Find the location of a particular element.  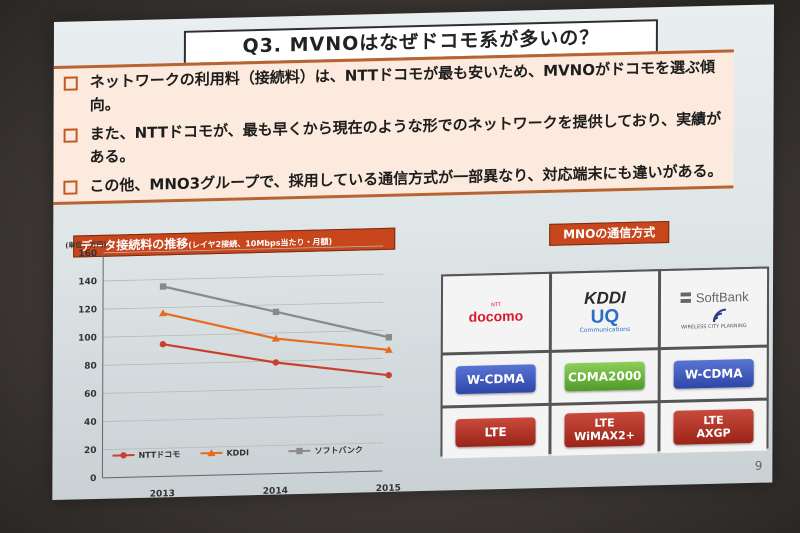

docomo-4g-badge: LTE is located at coordinates (495, 432).